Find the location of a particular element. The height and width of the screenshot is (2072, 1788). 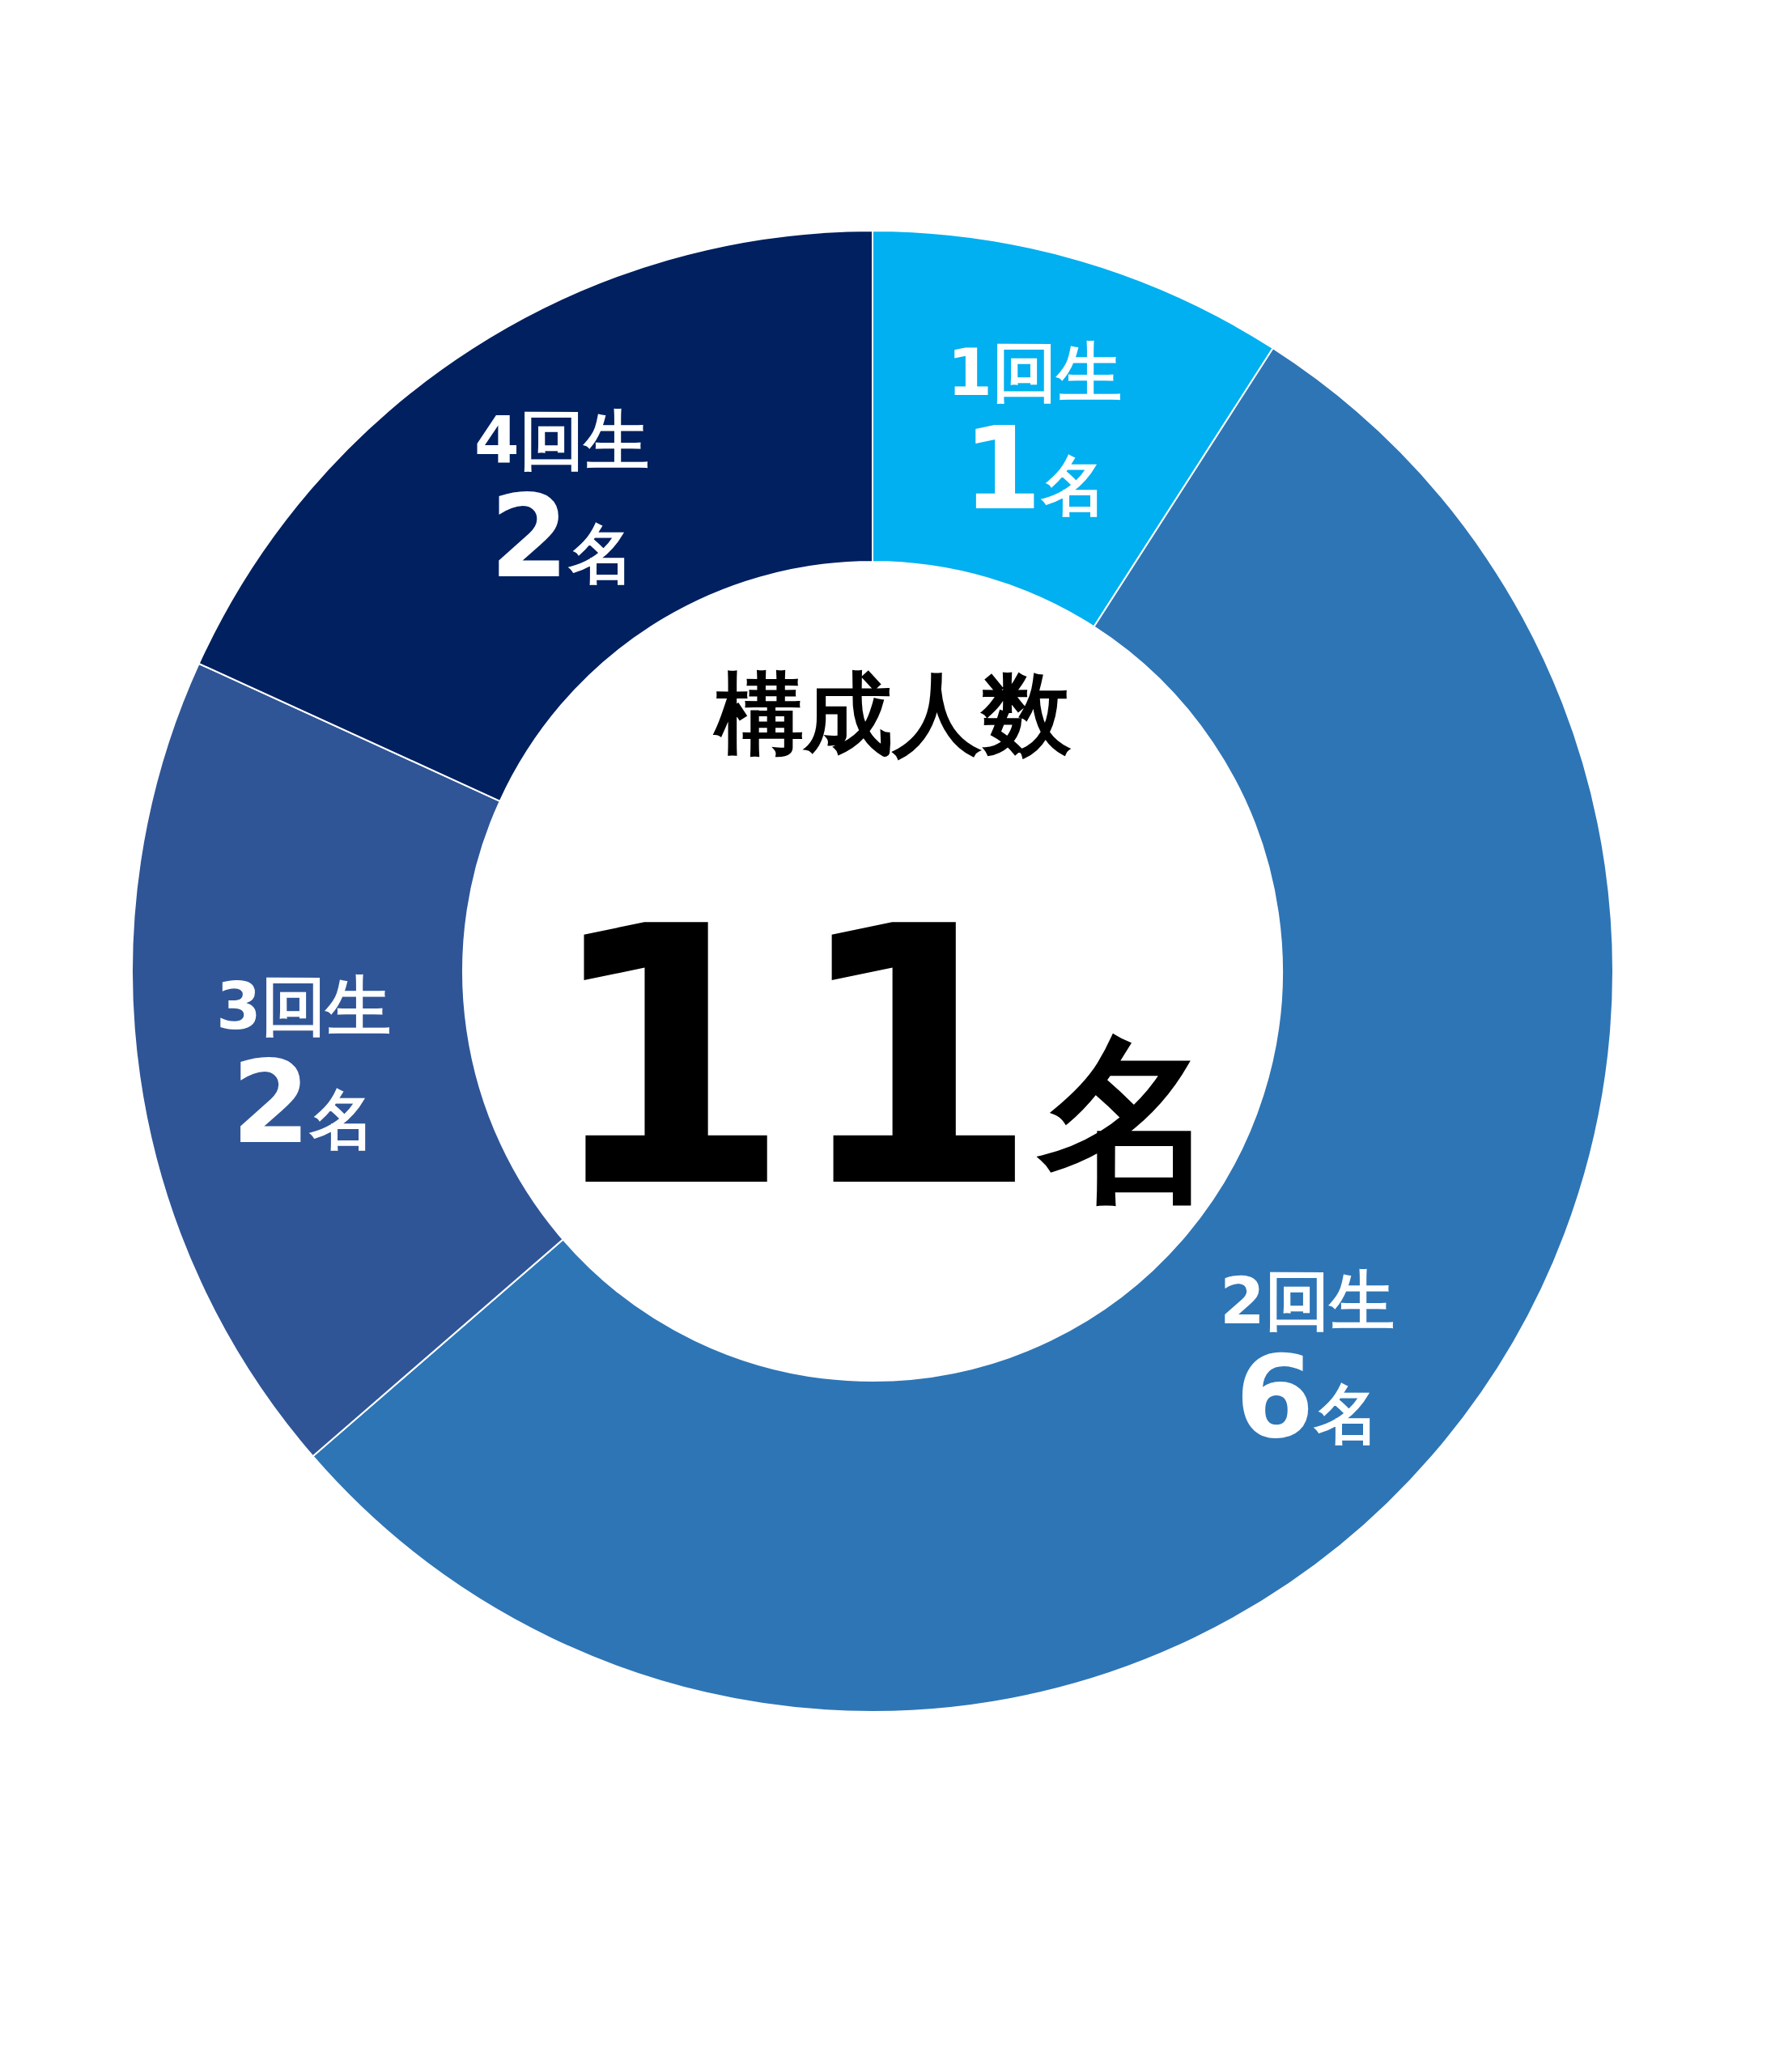

text: 11名 is located at coordinates (880, 1058).